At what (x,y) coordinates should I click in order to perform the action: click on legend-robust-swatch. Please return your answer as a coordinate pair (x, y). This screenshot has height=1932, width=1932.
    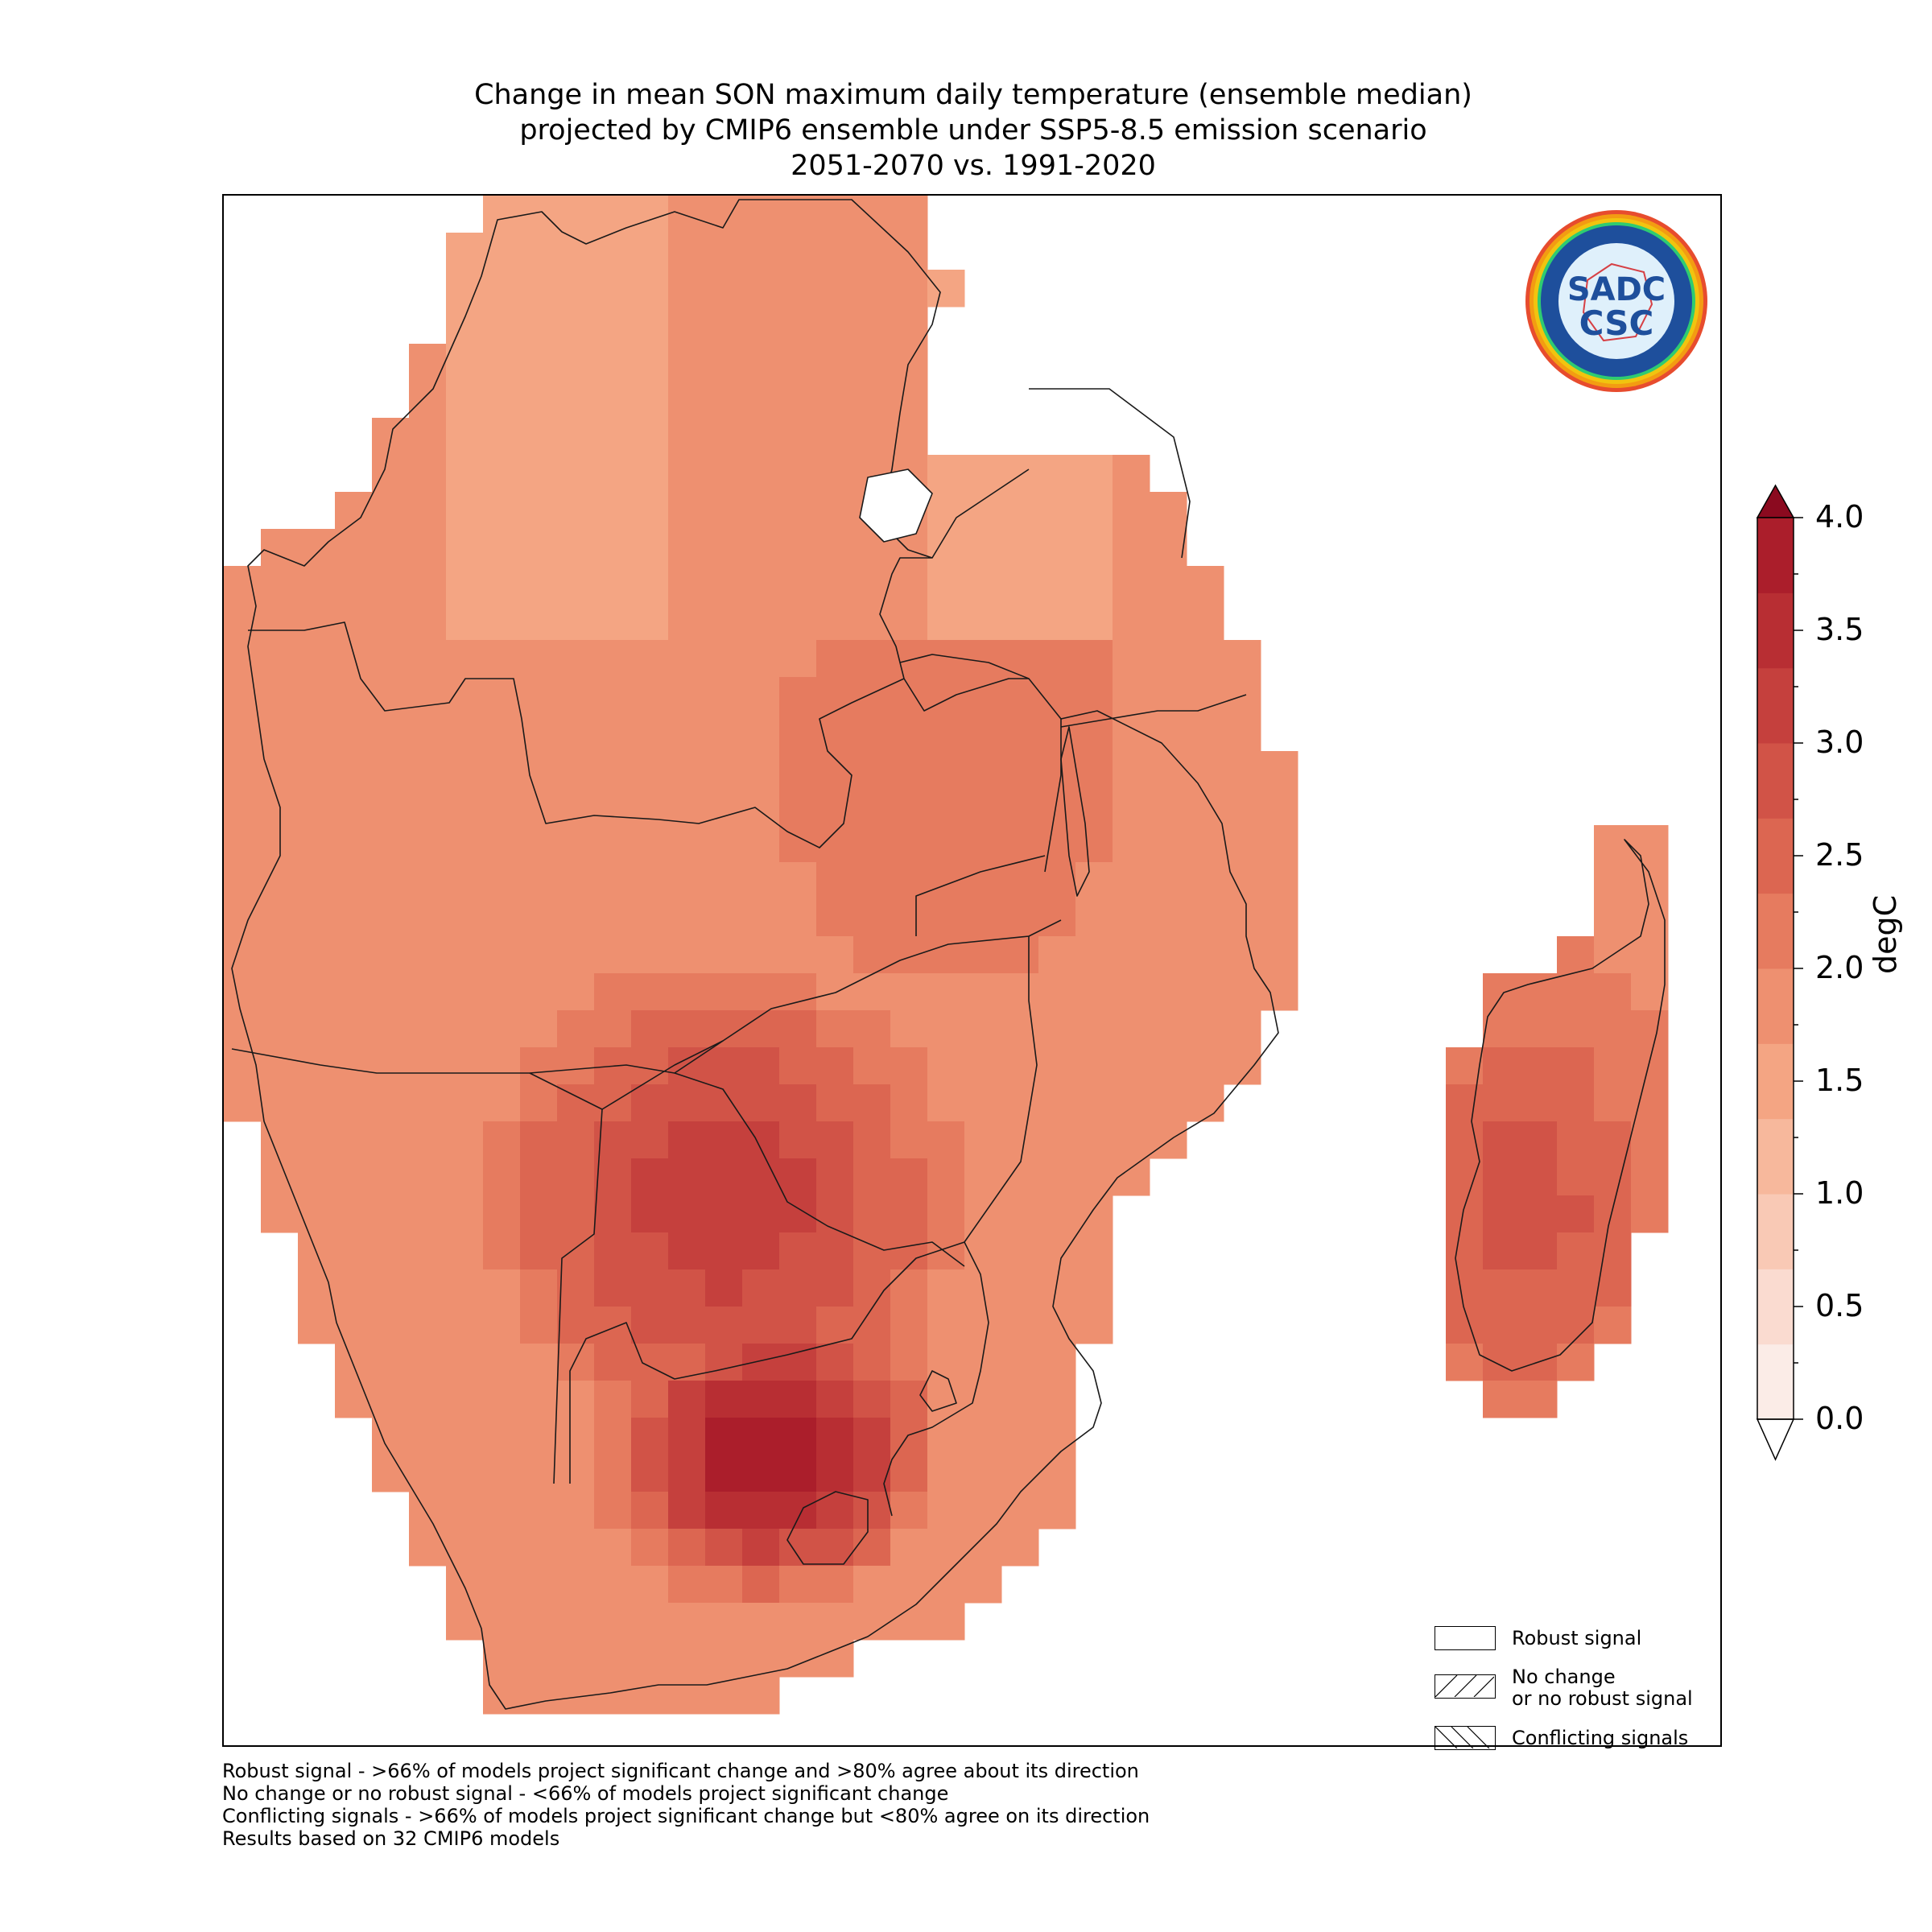
    Looking at the image, I should click on (1465, 1638).